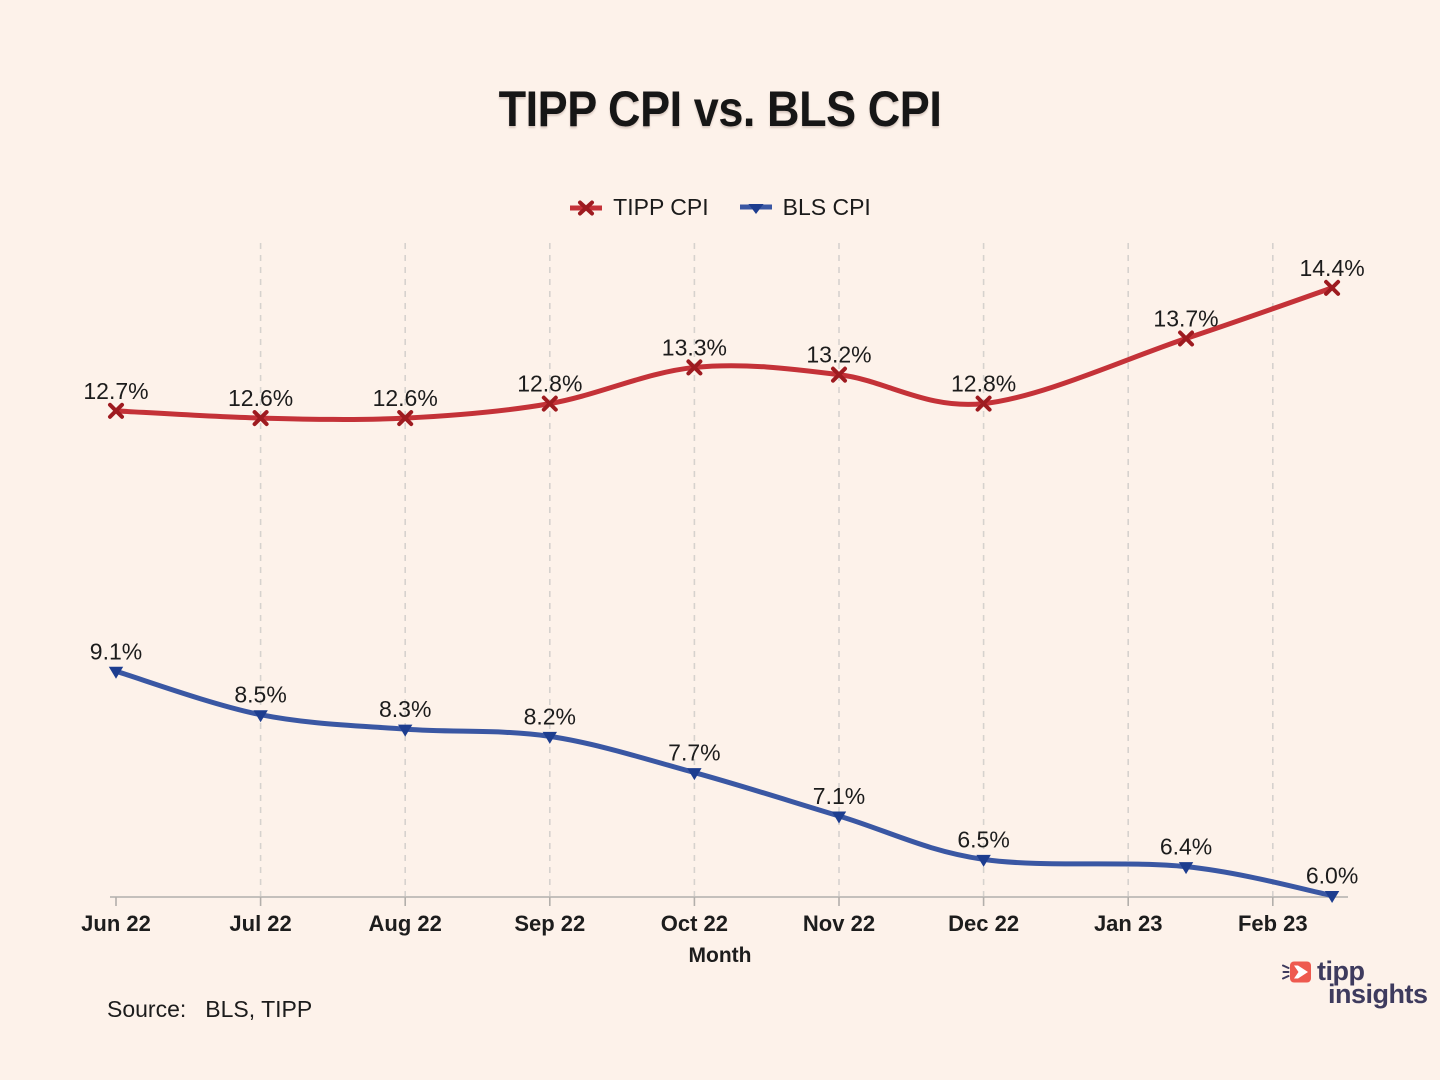 The width and height of the screenshot is (1440, 1080). I want to click on x-tick-label: Feb 23, so click(1273, 923).